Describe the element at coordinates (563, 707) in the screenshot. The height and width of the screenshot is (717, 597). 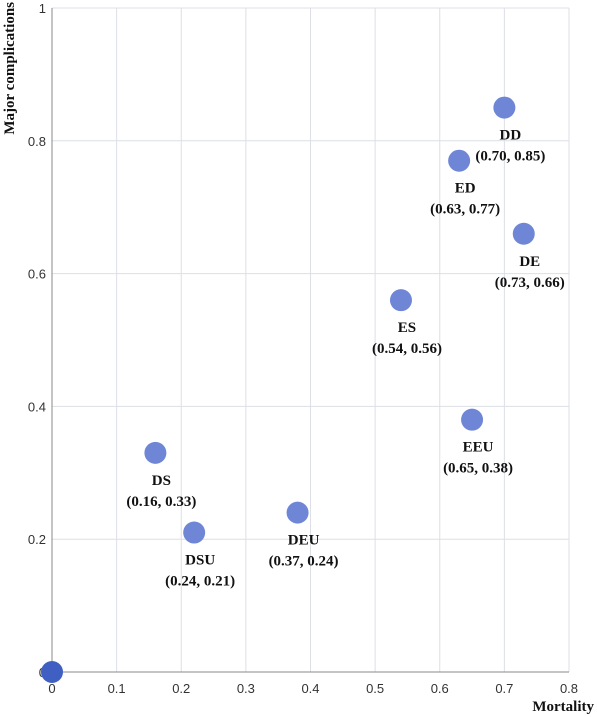
I see `x-axis-title: Mortality` at that location.